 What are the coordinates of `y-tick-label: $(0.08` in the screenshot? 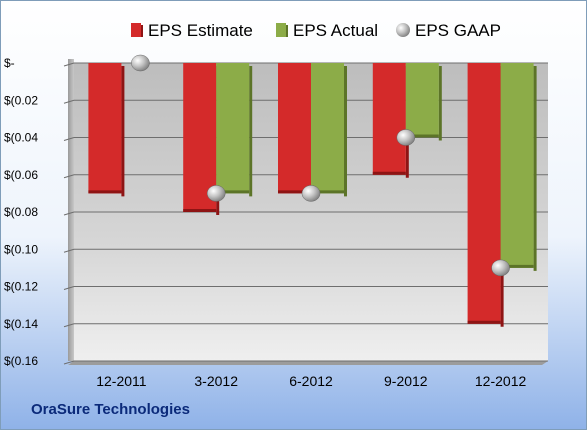 It's located at (21, 212).